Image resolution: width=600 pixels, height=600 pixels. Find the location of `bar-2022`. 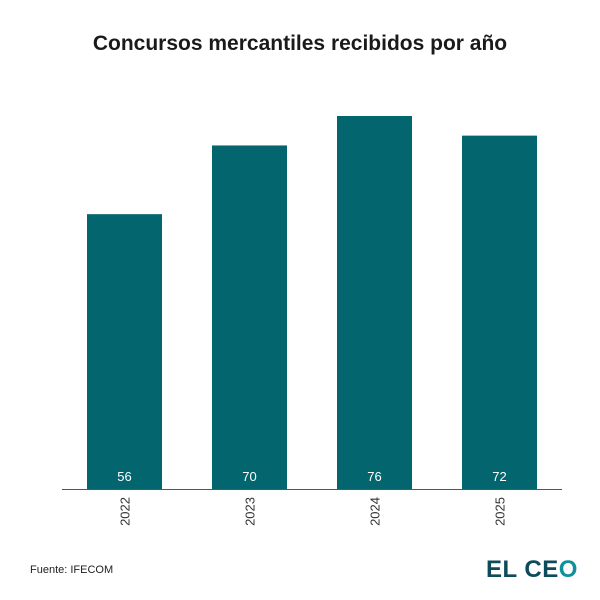

bar-2022 is located at coordinates (124, 351).